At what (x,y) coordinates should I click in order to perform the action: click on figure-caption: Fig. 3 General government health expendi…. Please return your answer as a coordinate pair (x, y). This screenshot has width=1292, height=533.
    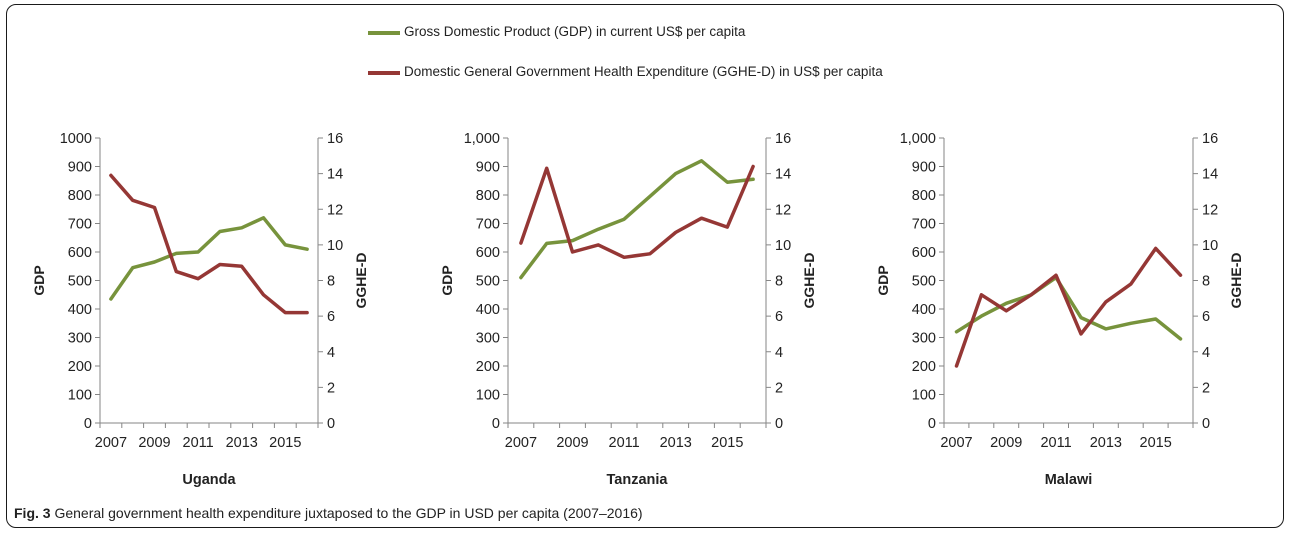
    Looking at the image, I should click on (328, 513).